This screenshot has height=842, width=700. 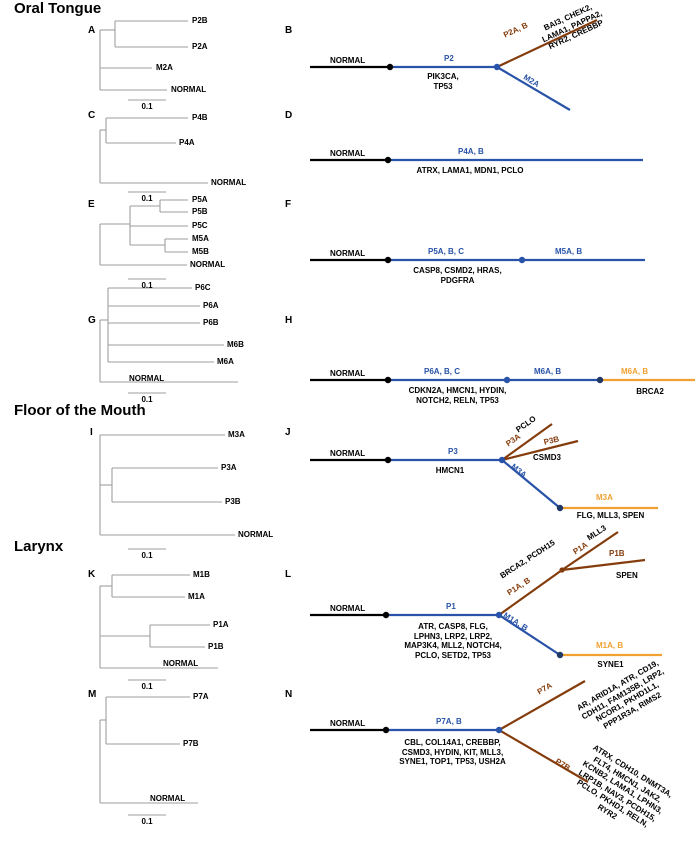 What do you see at coordinates (225, 361) in the screenshot?
I see `dendro-g-leaf-m6a: M6A` at bounding box center [225, 361].